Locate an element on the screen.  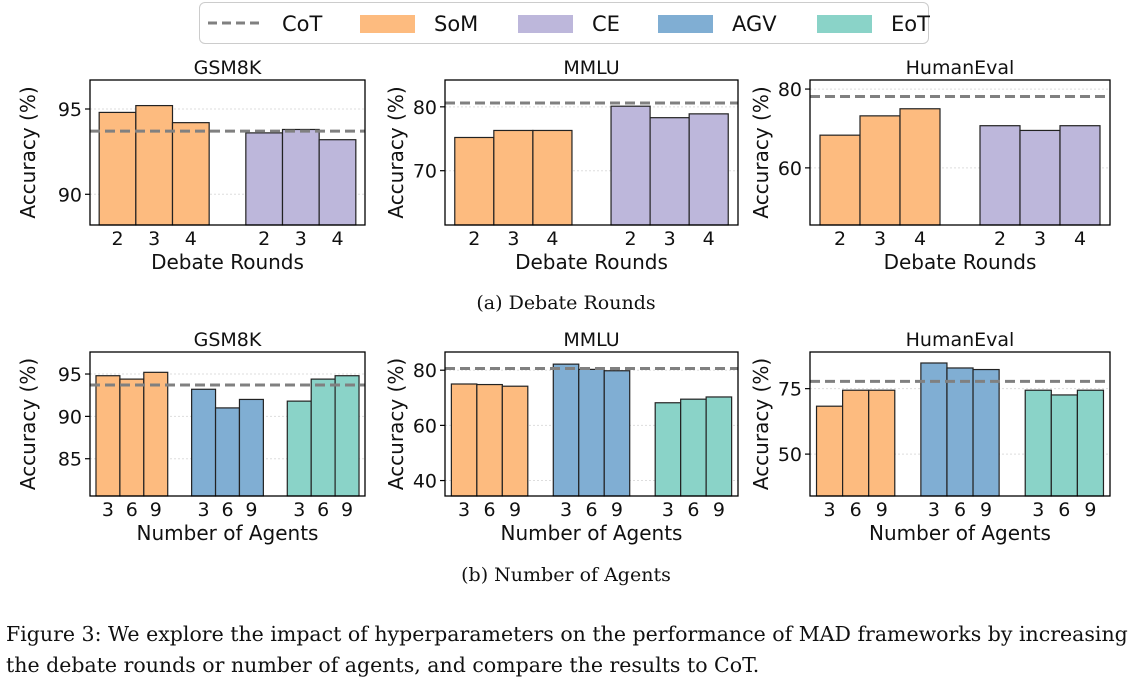
y-tick-label: 90 is located at coordinates (70, 417).